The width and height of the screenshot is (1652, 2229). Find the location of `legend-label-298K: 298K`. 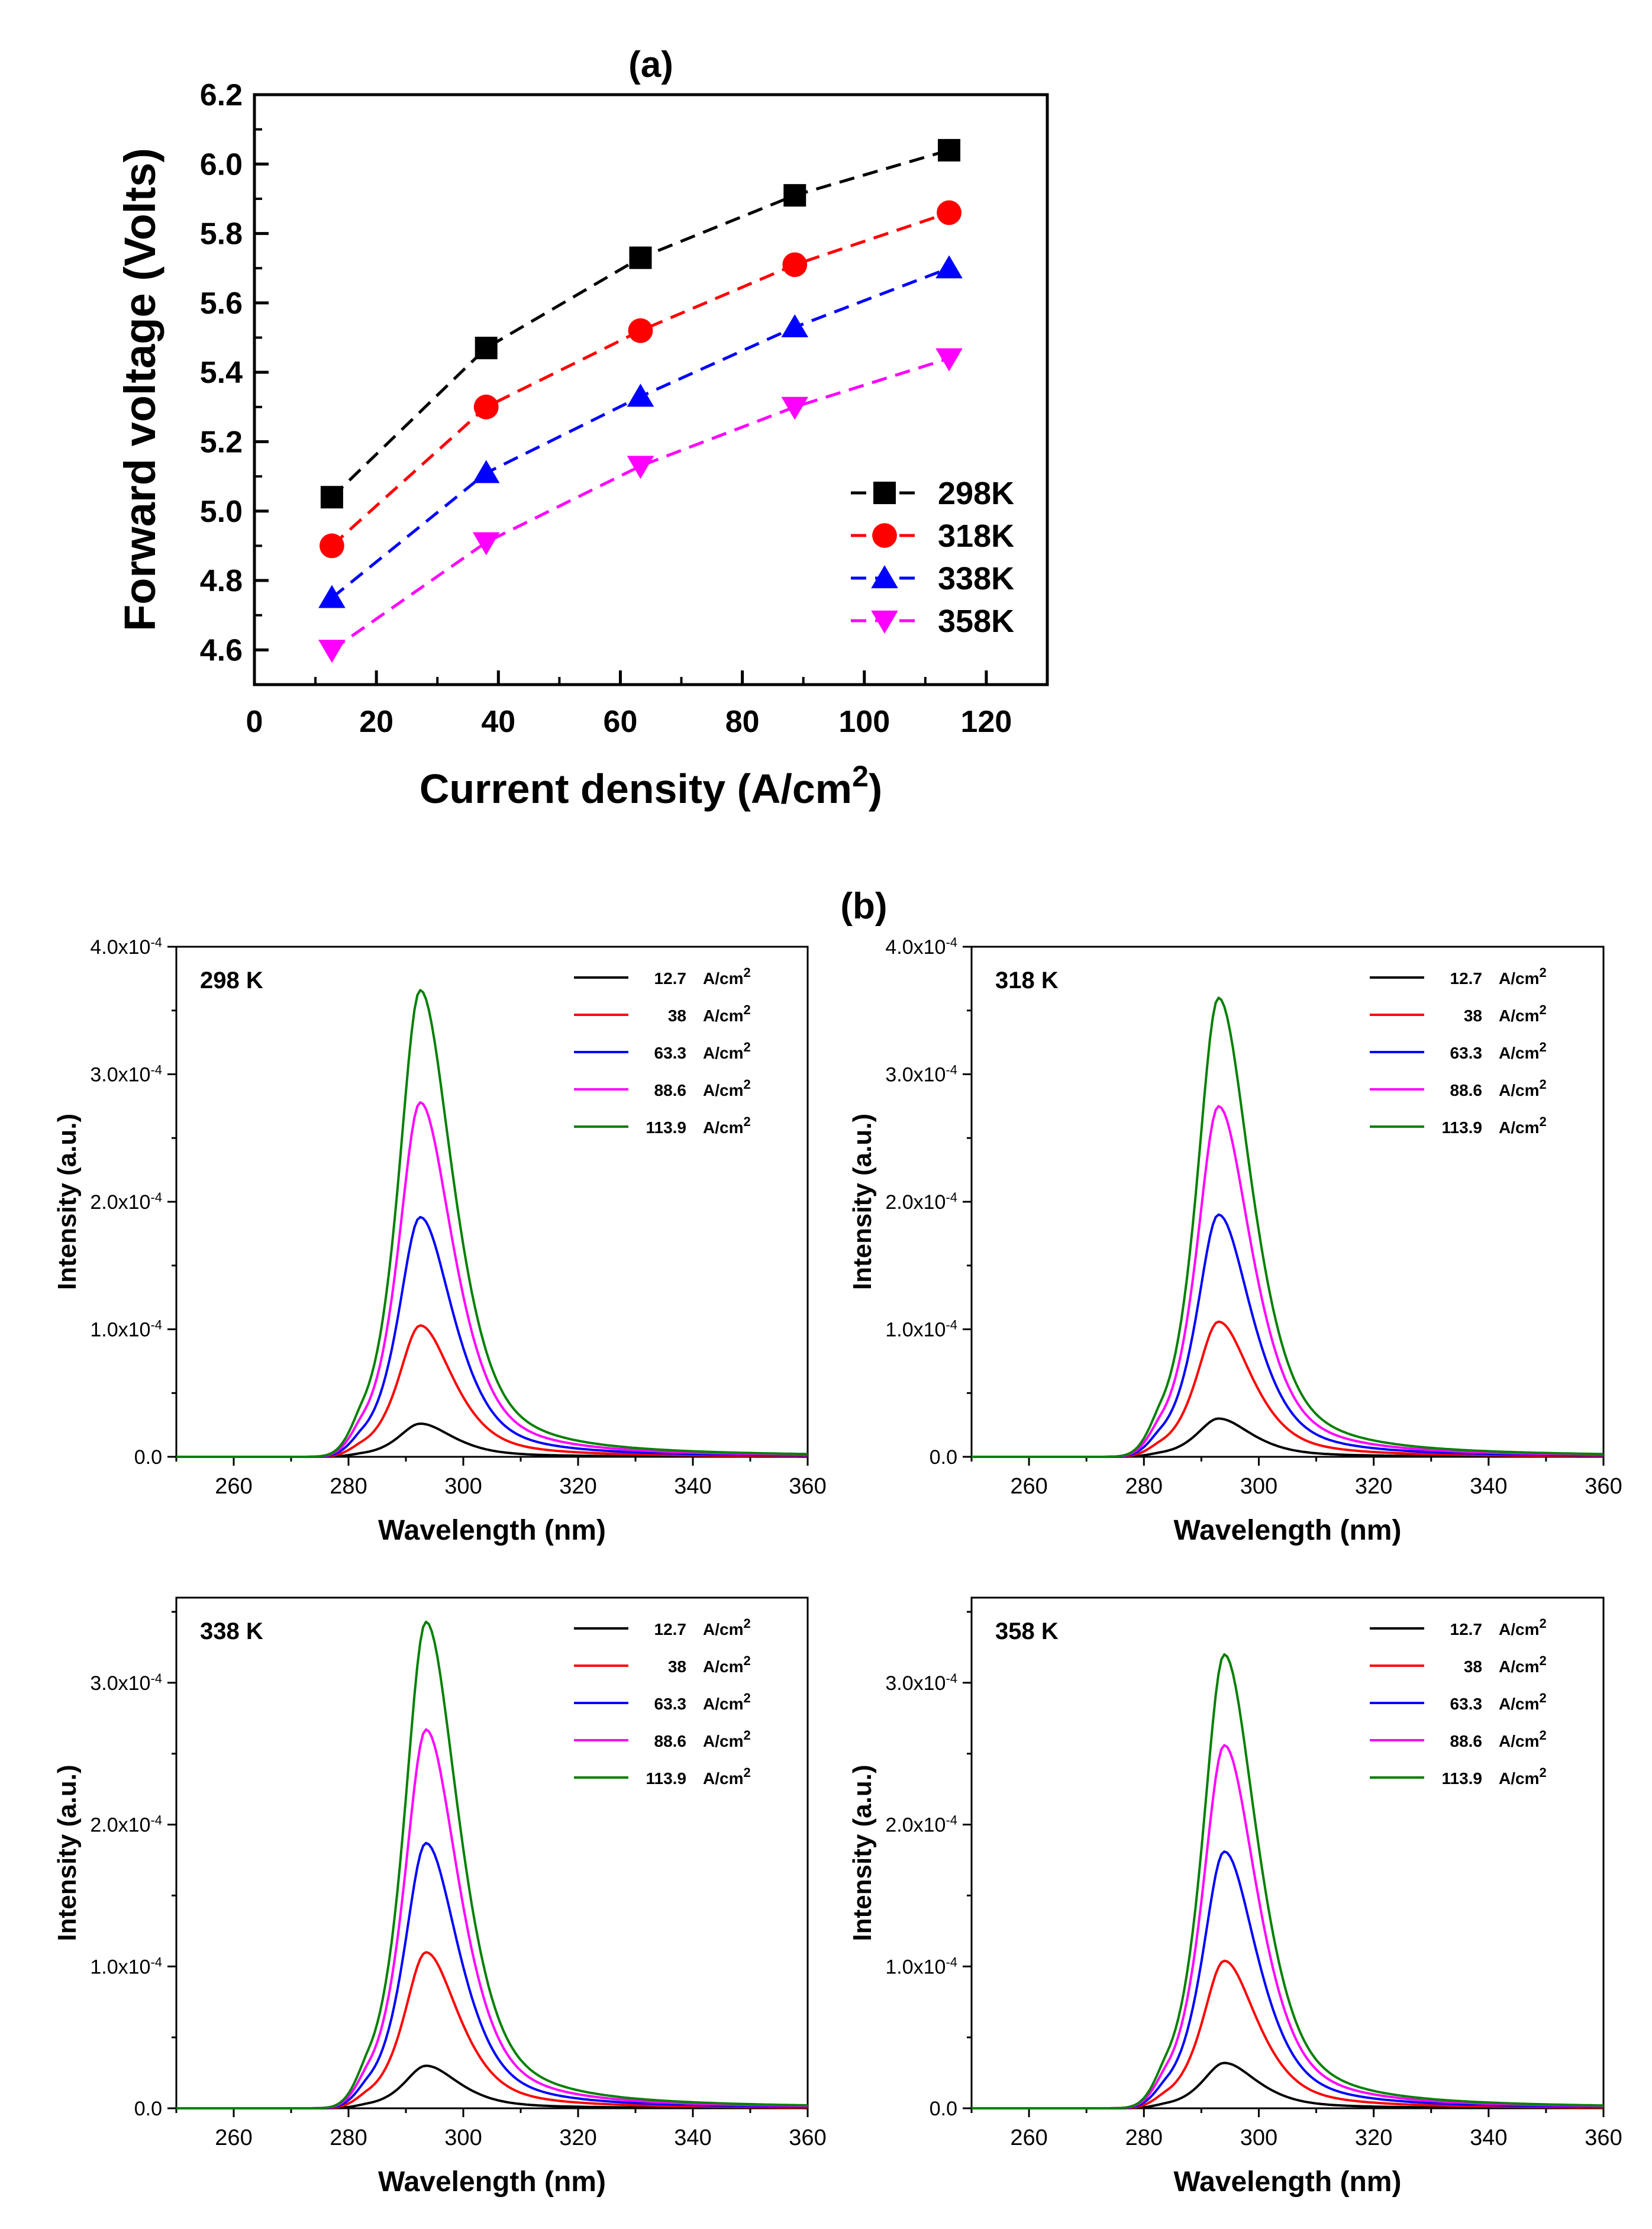

legend-label-298K: 298K is located at coordinates (976, 493).